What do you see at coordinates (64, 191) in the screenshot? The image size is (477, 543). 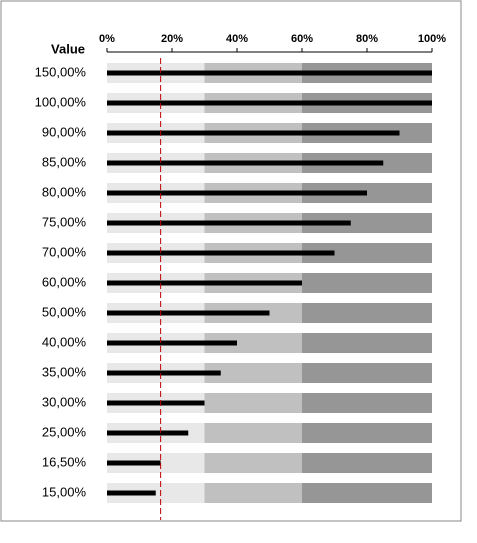 I see `category-label: 80,00%` at bounding box center [64, 191].